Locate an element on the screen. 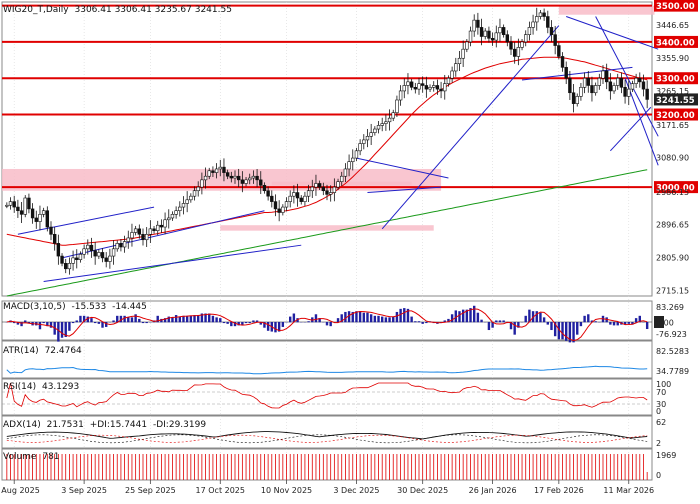  price-tick-label: 2896.65 is located at coordinates (672, 225).